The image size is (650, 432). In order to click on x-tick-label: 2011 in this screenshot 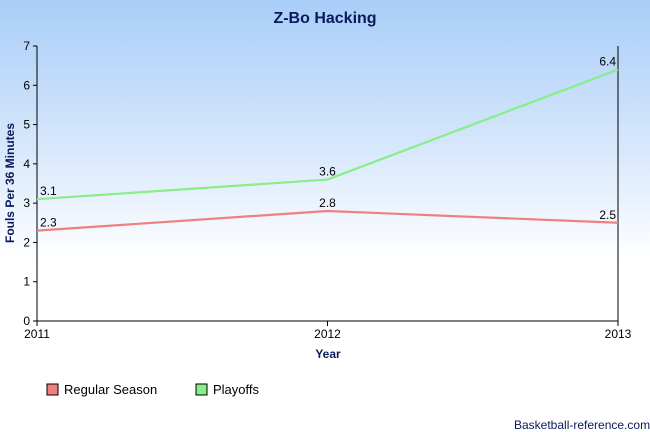, I will do `click(37, 334)`.